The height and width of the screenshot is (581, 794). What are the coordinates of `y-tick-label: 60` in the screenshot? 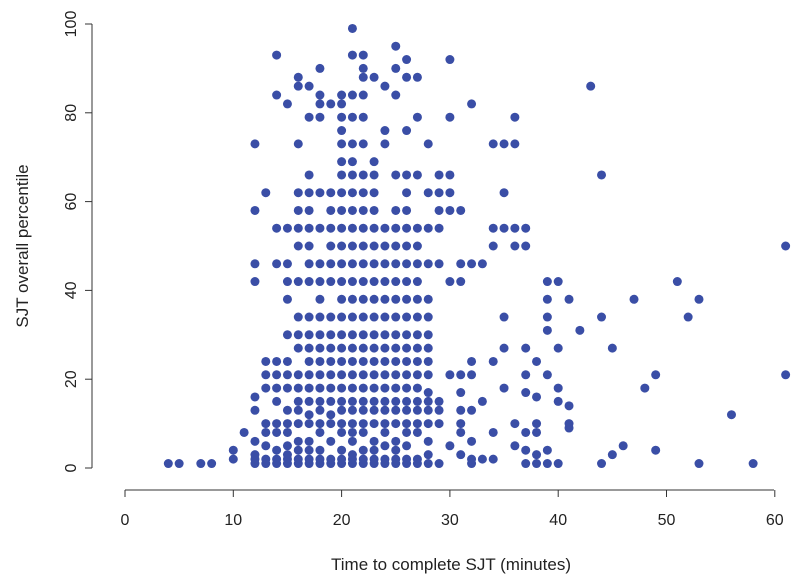 It's located at (71, 202).